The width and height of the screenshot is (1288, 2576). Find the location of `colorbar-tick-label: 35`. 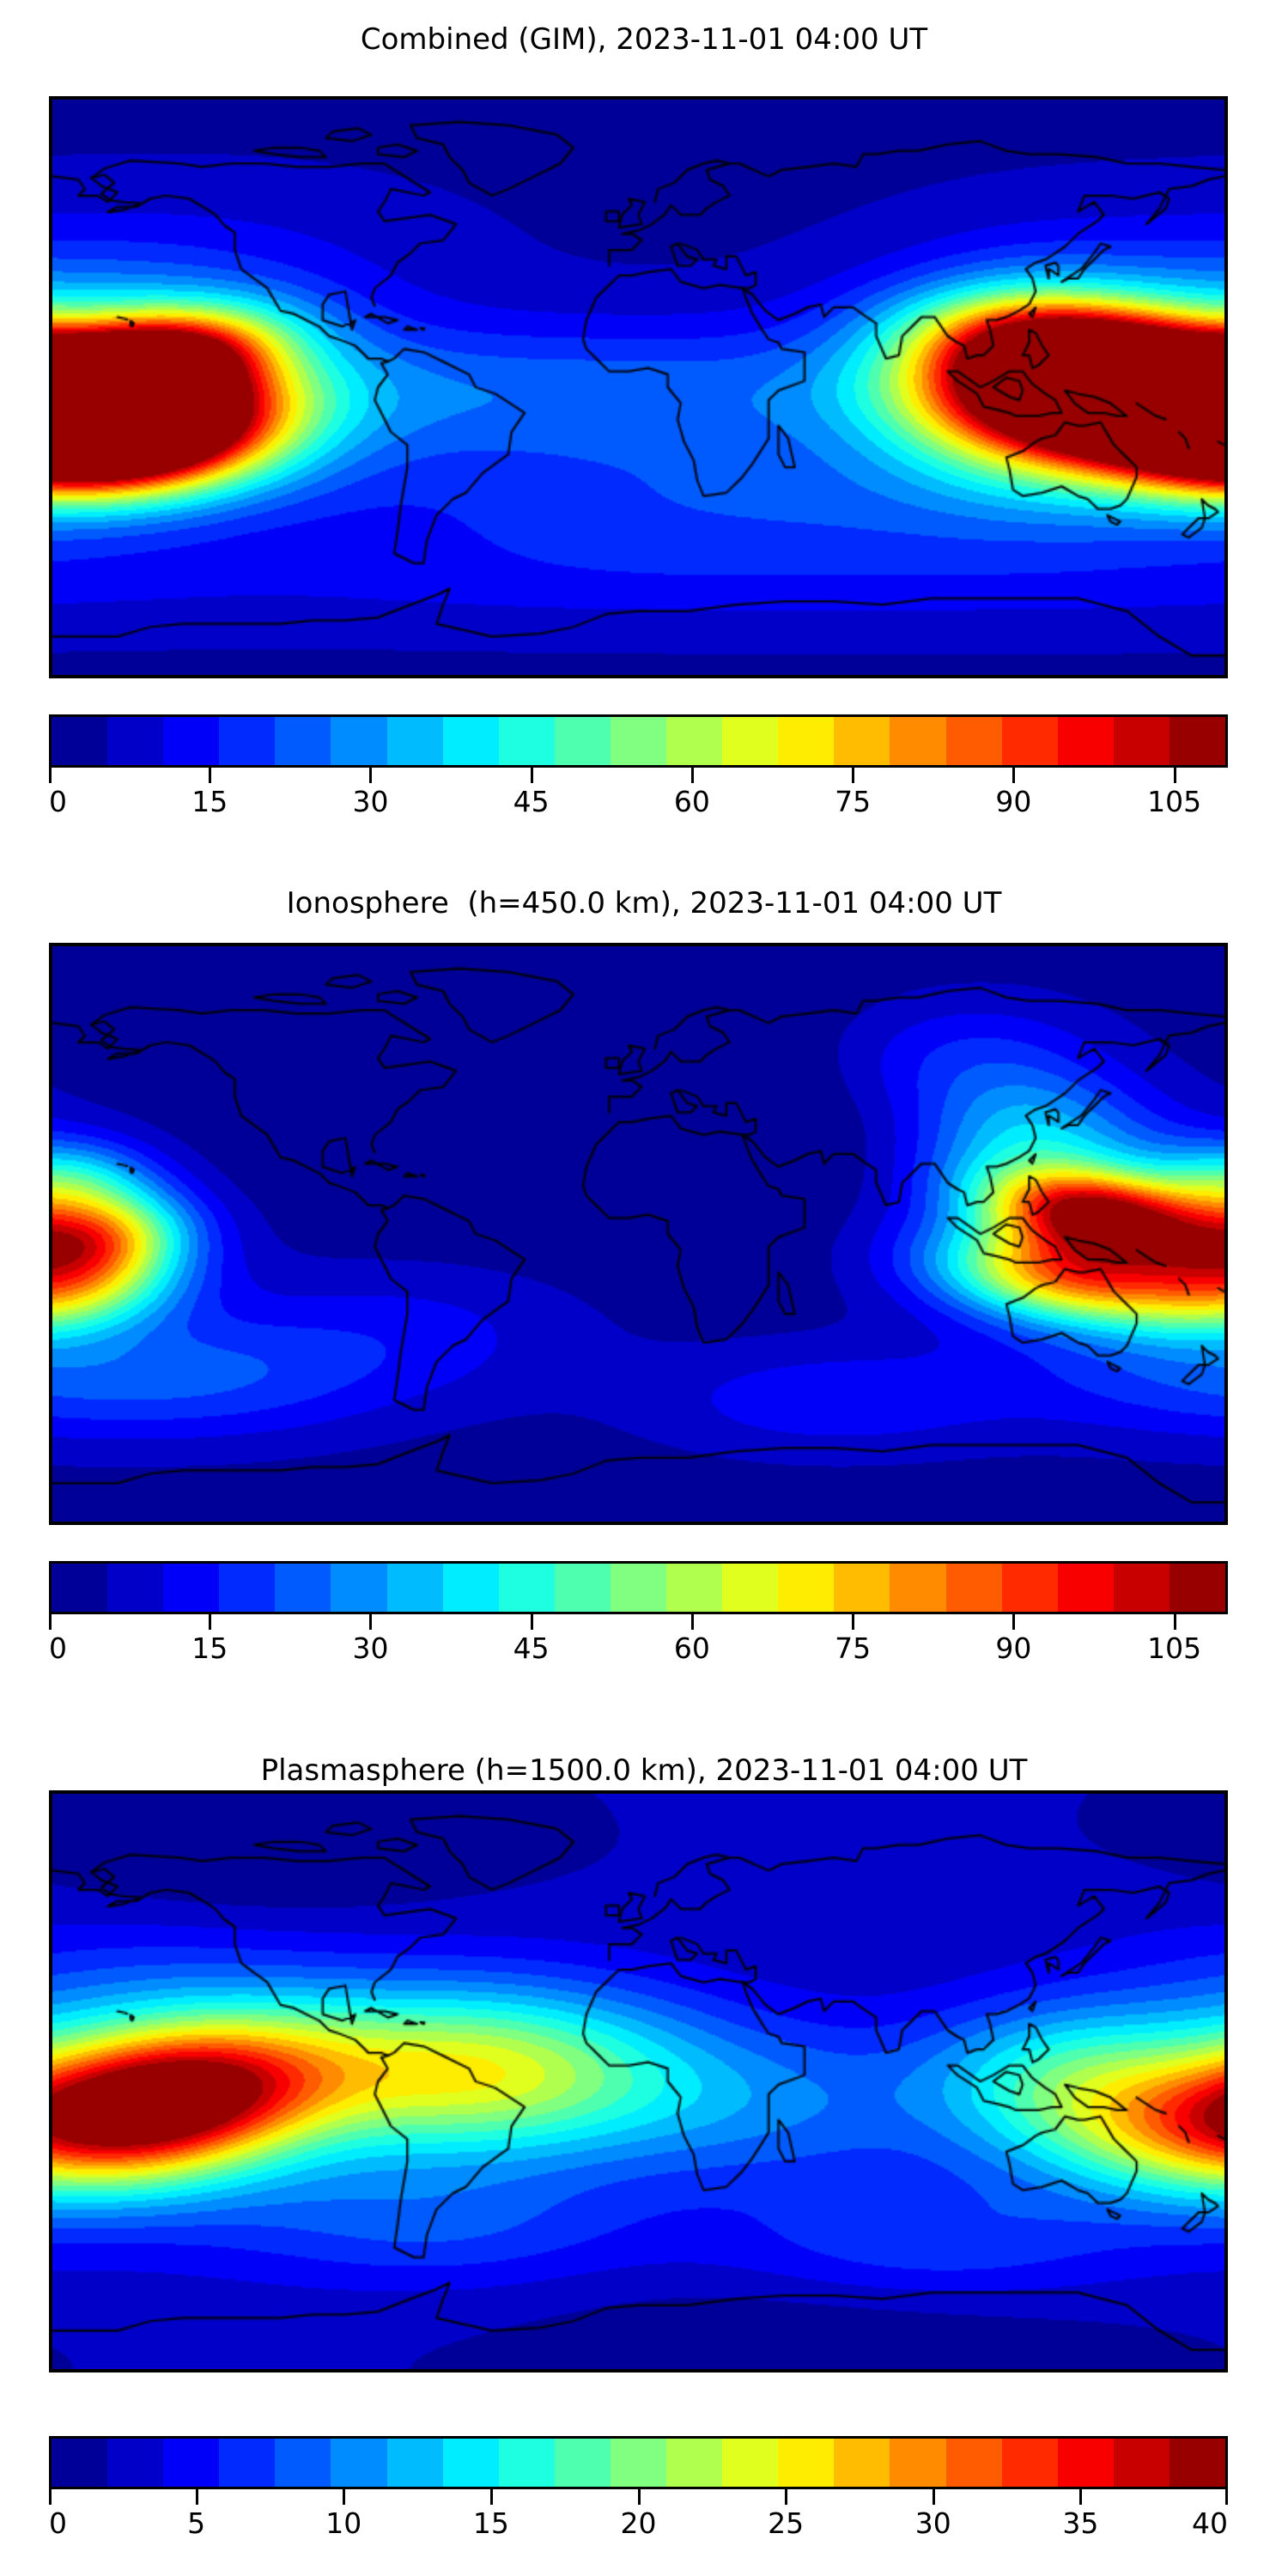

colorbar-tick-label: 35 is located at coordinates (1080, 2523).